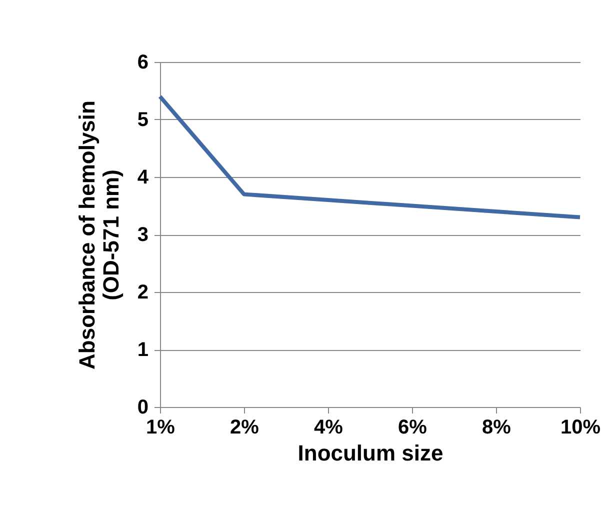 The width and height of the screenshot is (614, 505). I want to click on x-tick-label: 10%, so click(580, 427).